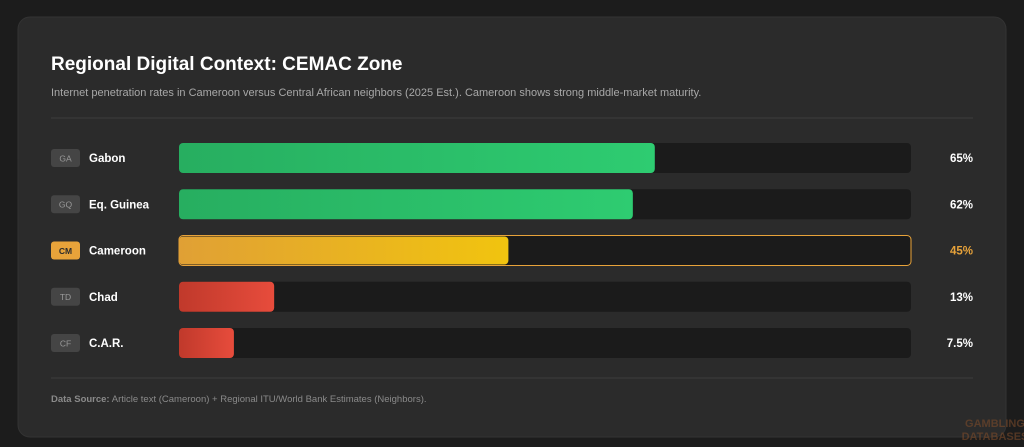 The image size is (1024, 447). What do you see at coordinates (994, 424) in the screenshot?
I see `watermark: GAMBLING` at bounding box center [994, 424].